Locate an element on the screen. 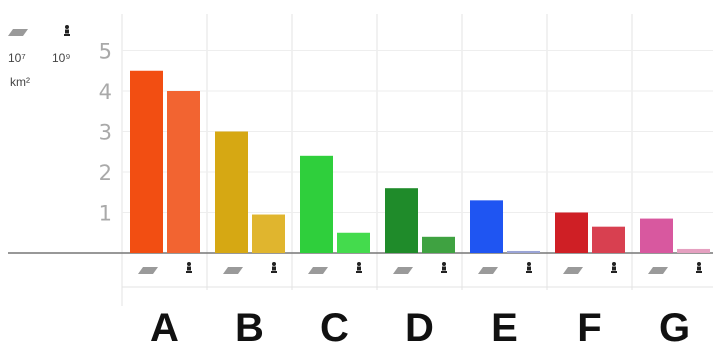 The width and height of the screenshot is (713, 345). area-unit-label: km² is located at coordinates (20, 82).